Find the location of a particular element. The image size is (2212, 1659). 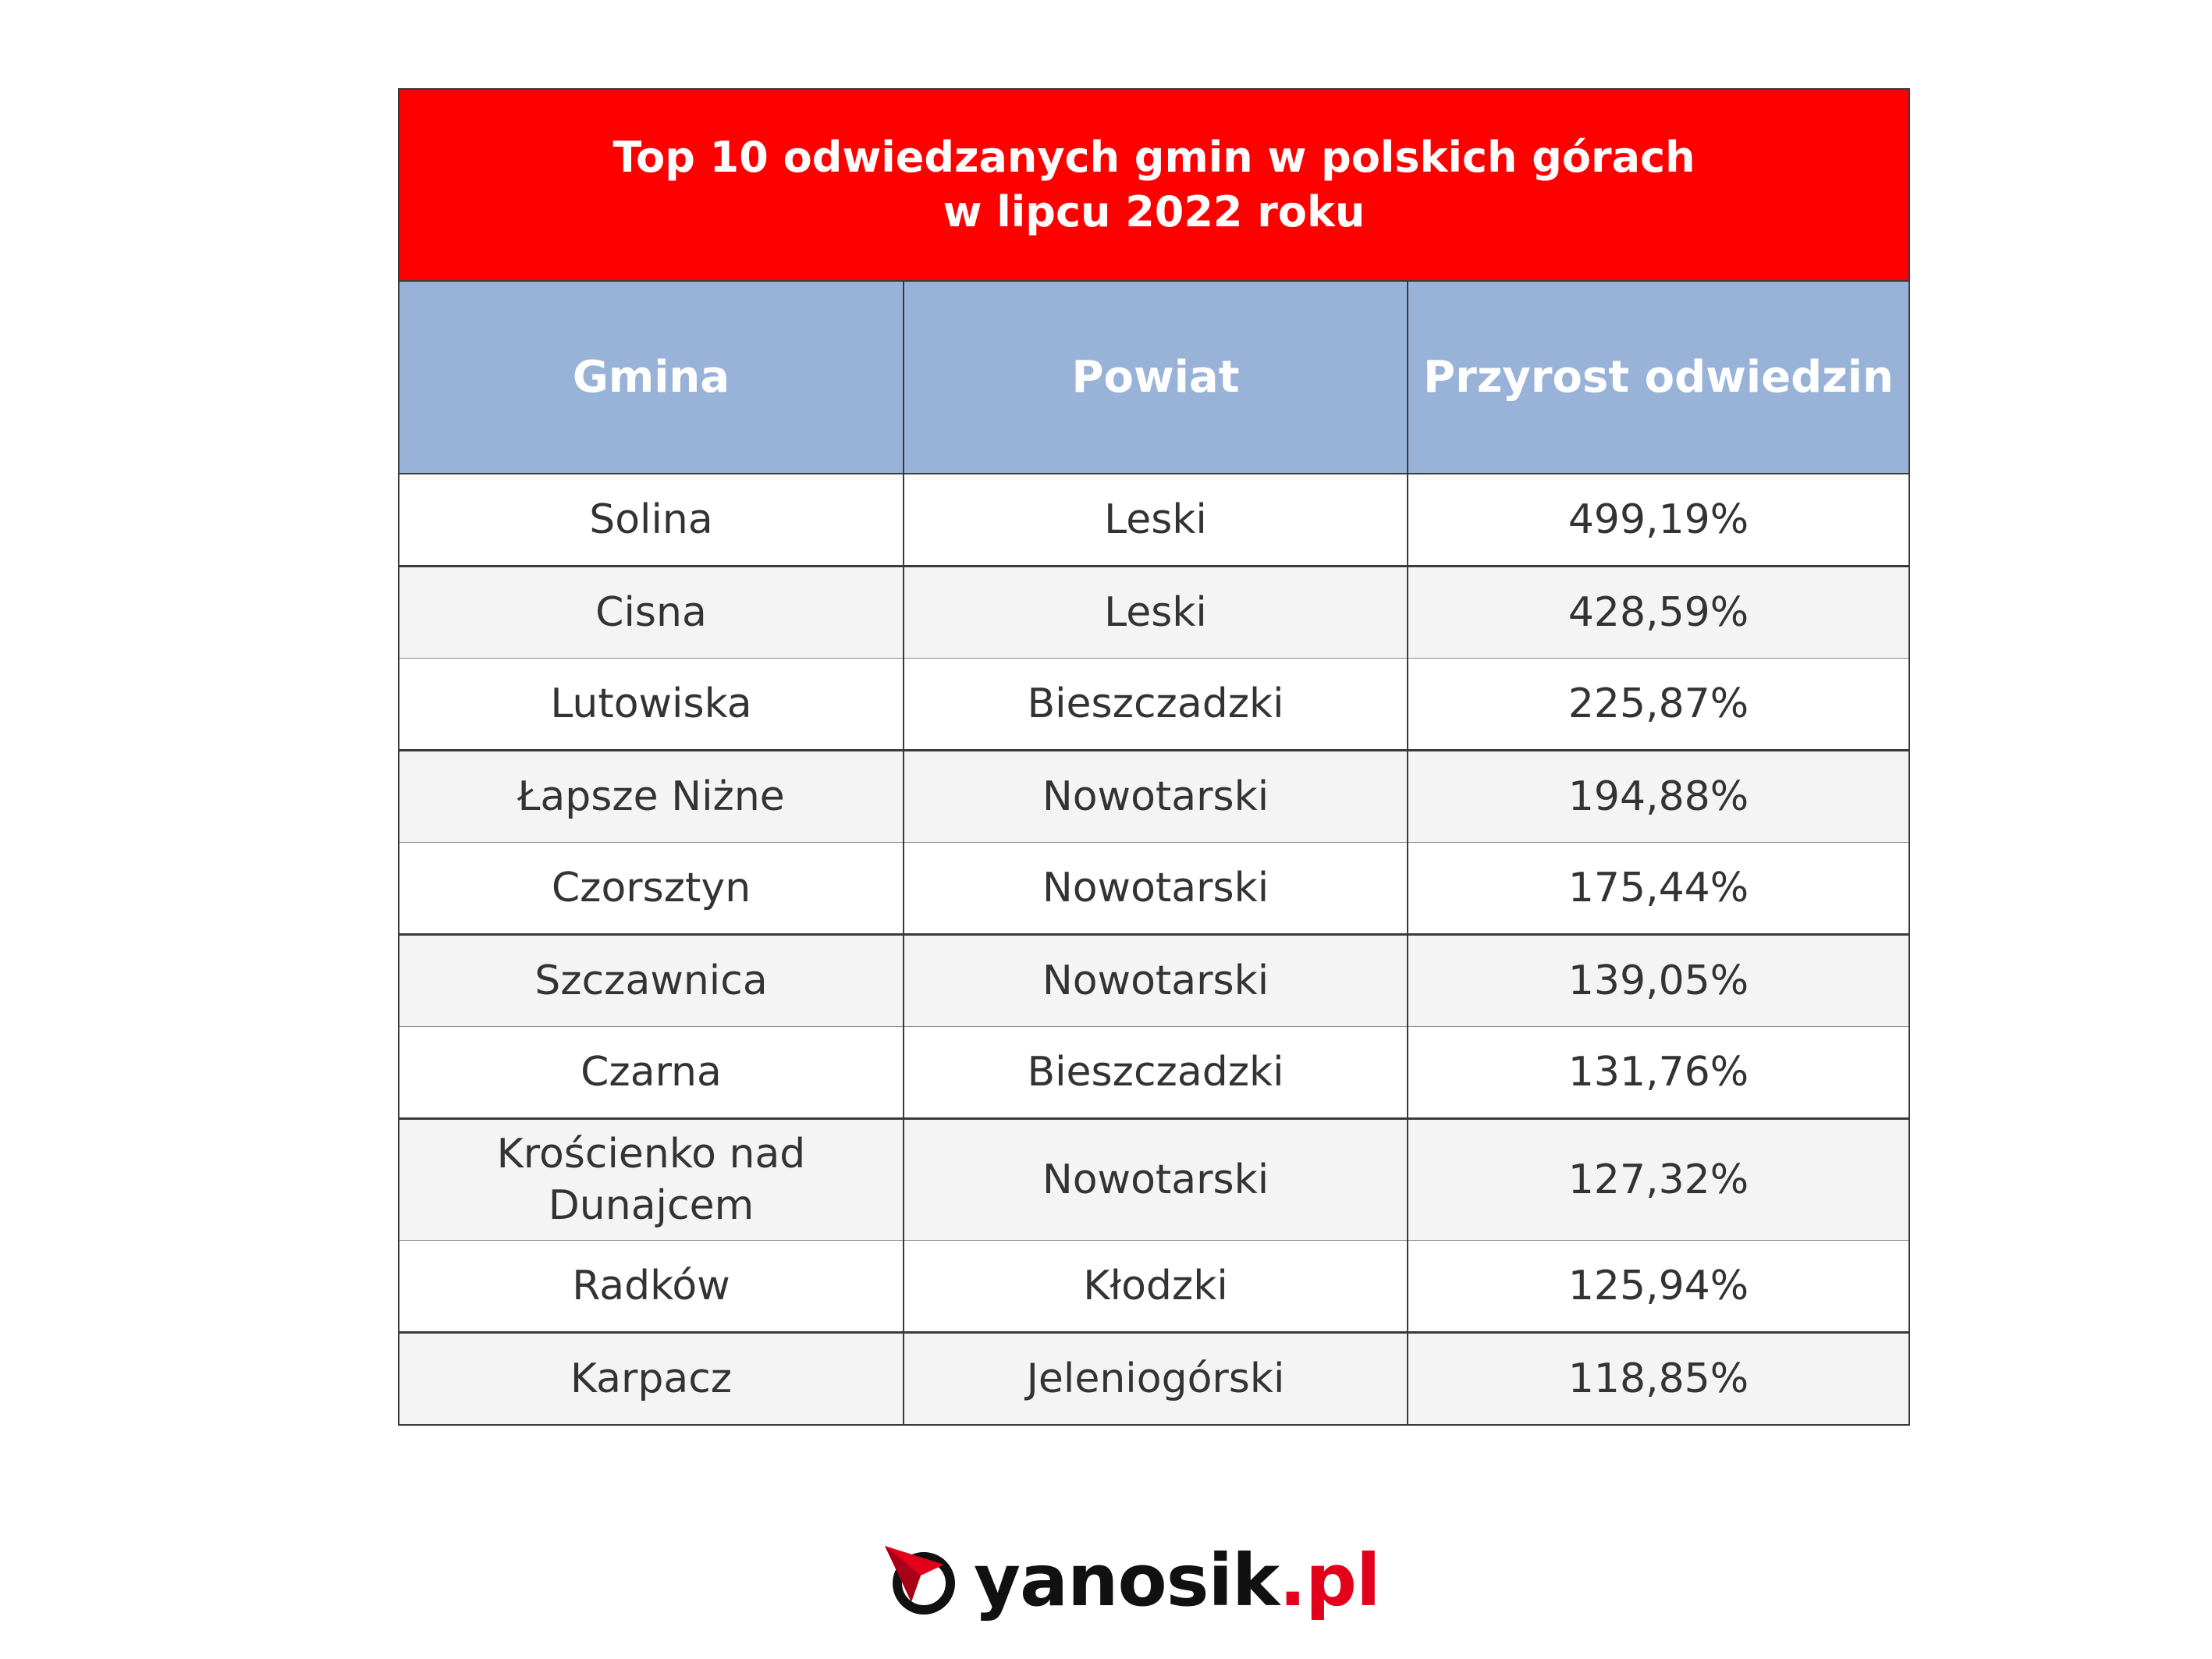

cell-gmina: Cisna is located at coordinates (651, 612).